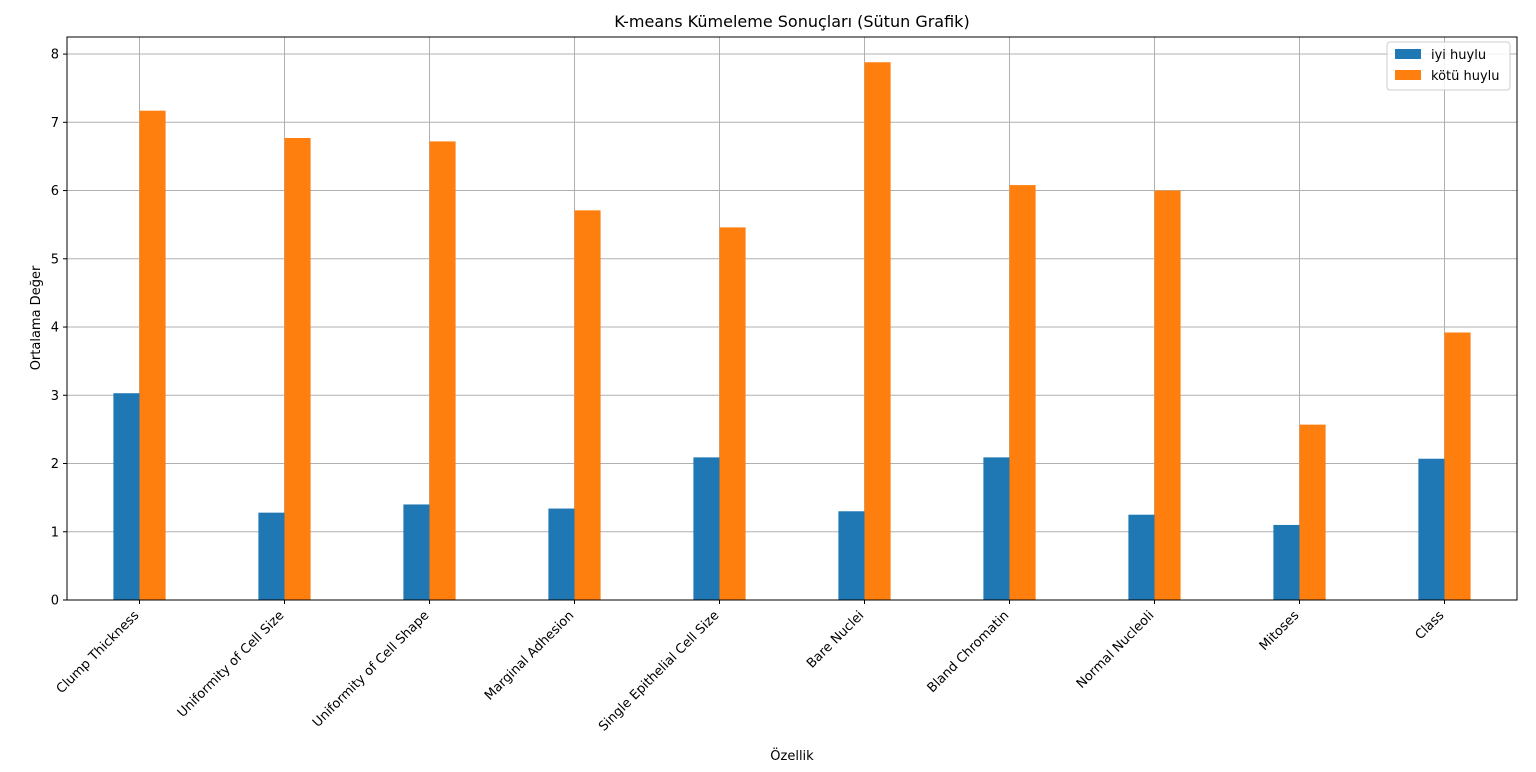 Image resolution: width=1536 pixels, height=772 pixels. What do you see at coordinates (706, 528) in the screenshot?
I see `bar-iyi-huylu-single-epithelial-cell-size` at bounding box center [706, 528].